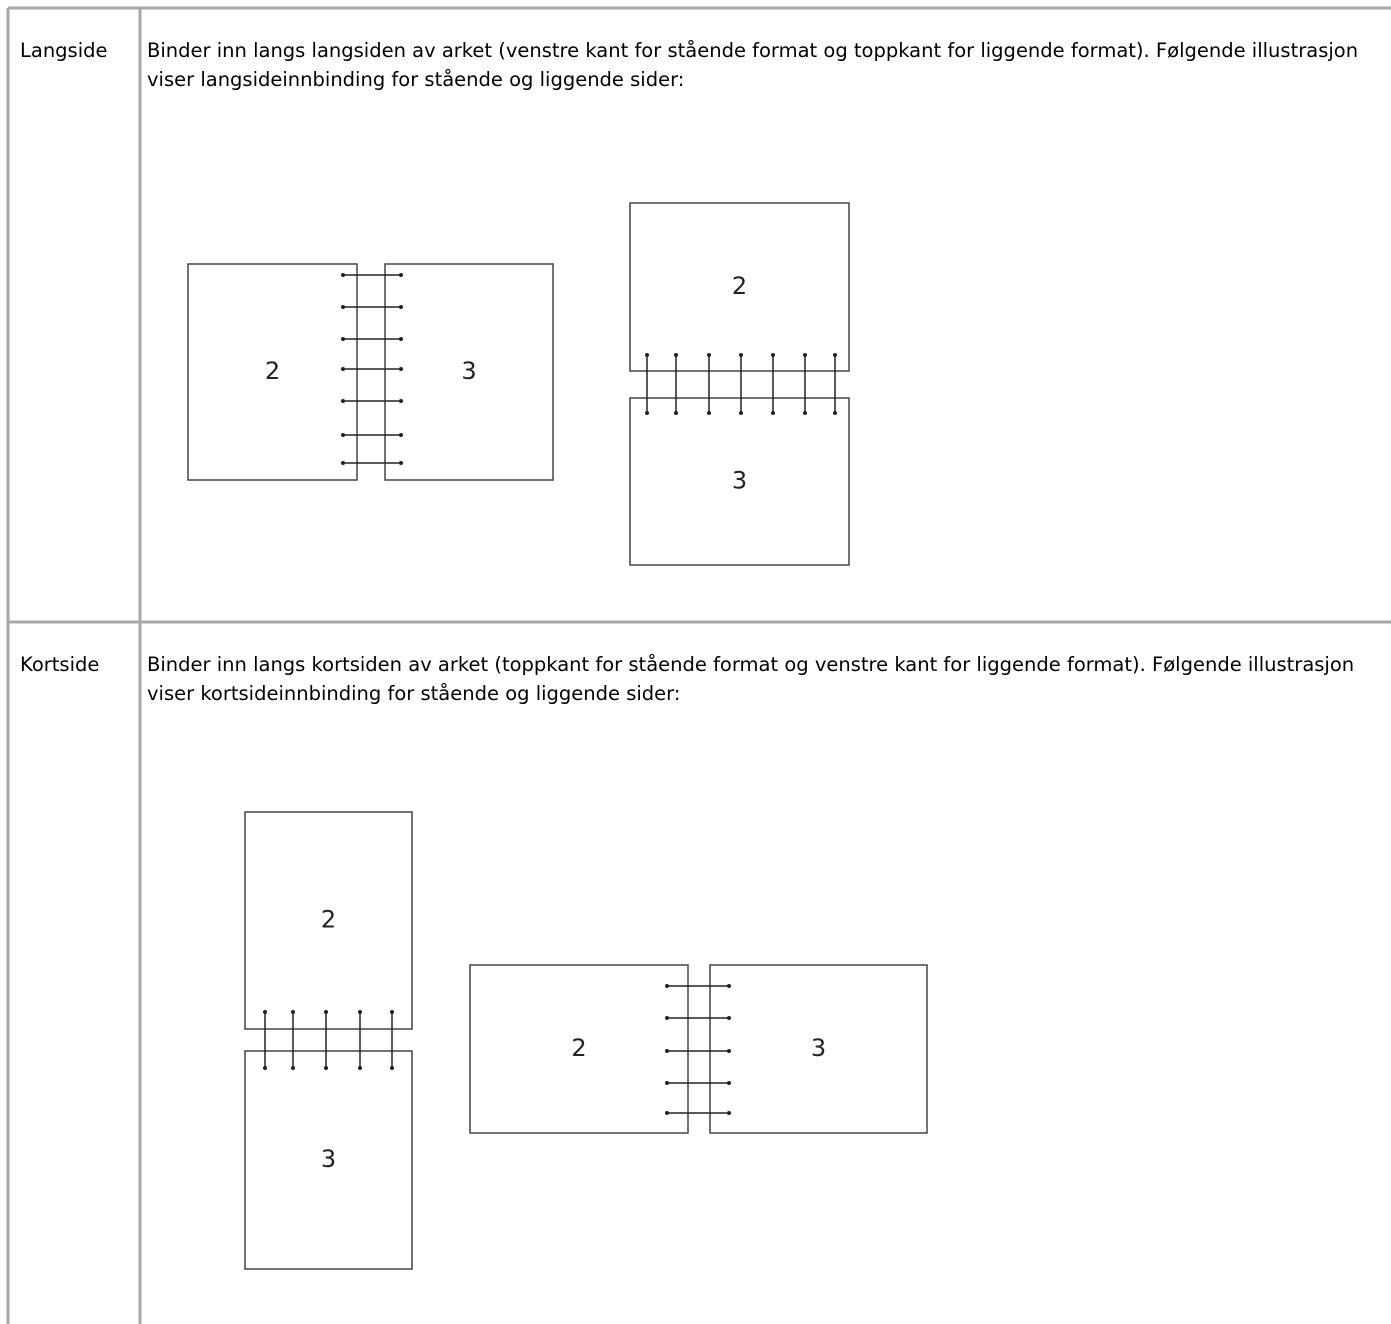  I want to click on row-label: Langside, so click(64, 50).